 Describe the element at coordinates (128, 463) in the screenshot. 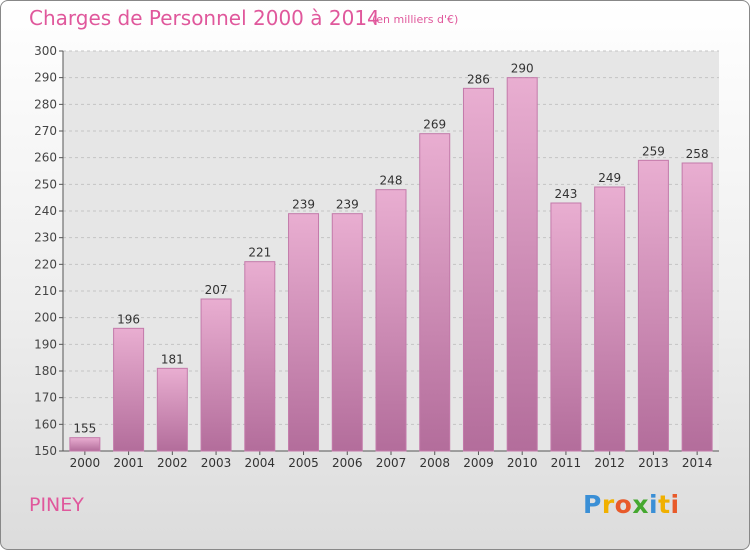

I see `x-tick-label: 2001` at that location.